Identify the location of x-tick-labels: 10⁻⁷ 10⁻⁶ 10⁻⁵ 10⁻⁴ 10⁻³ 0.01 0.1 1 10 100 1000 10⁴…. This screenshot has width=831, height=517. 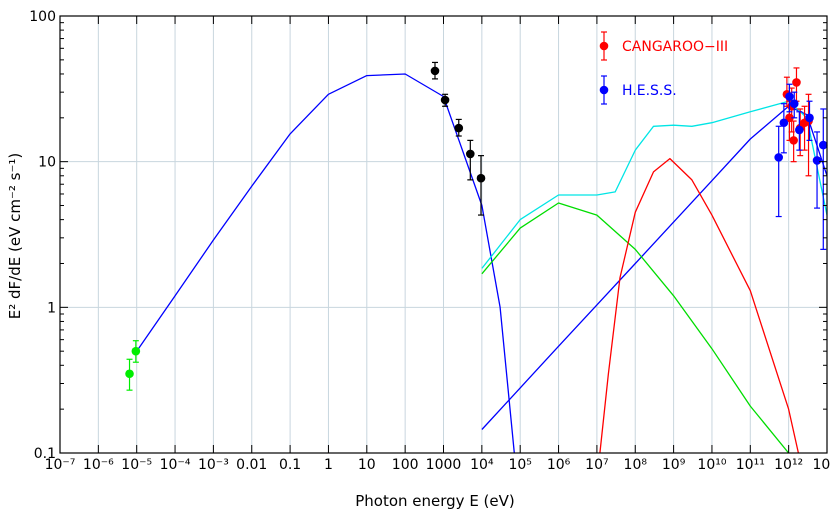
(438, 465).